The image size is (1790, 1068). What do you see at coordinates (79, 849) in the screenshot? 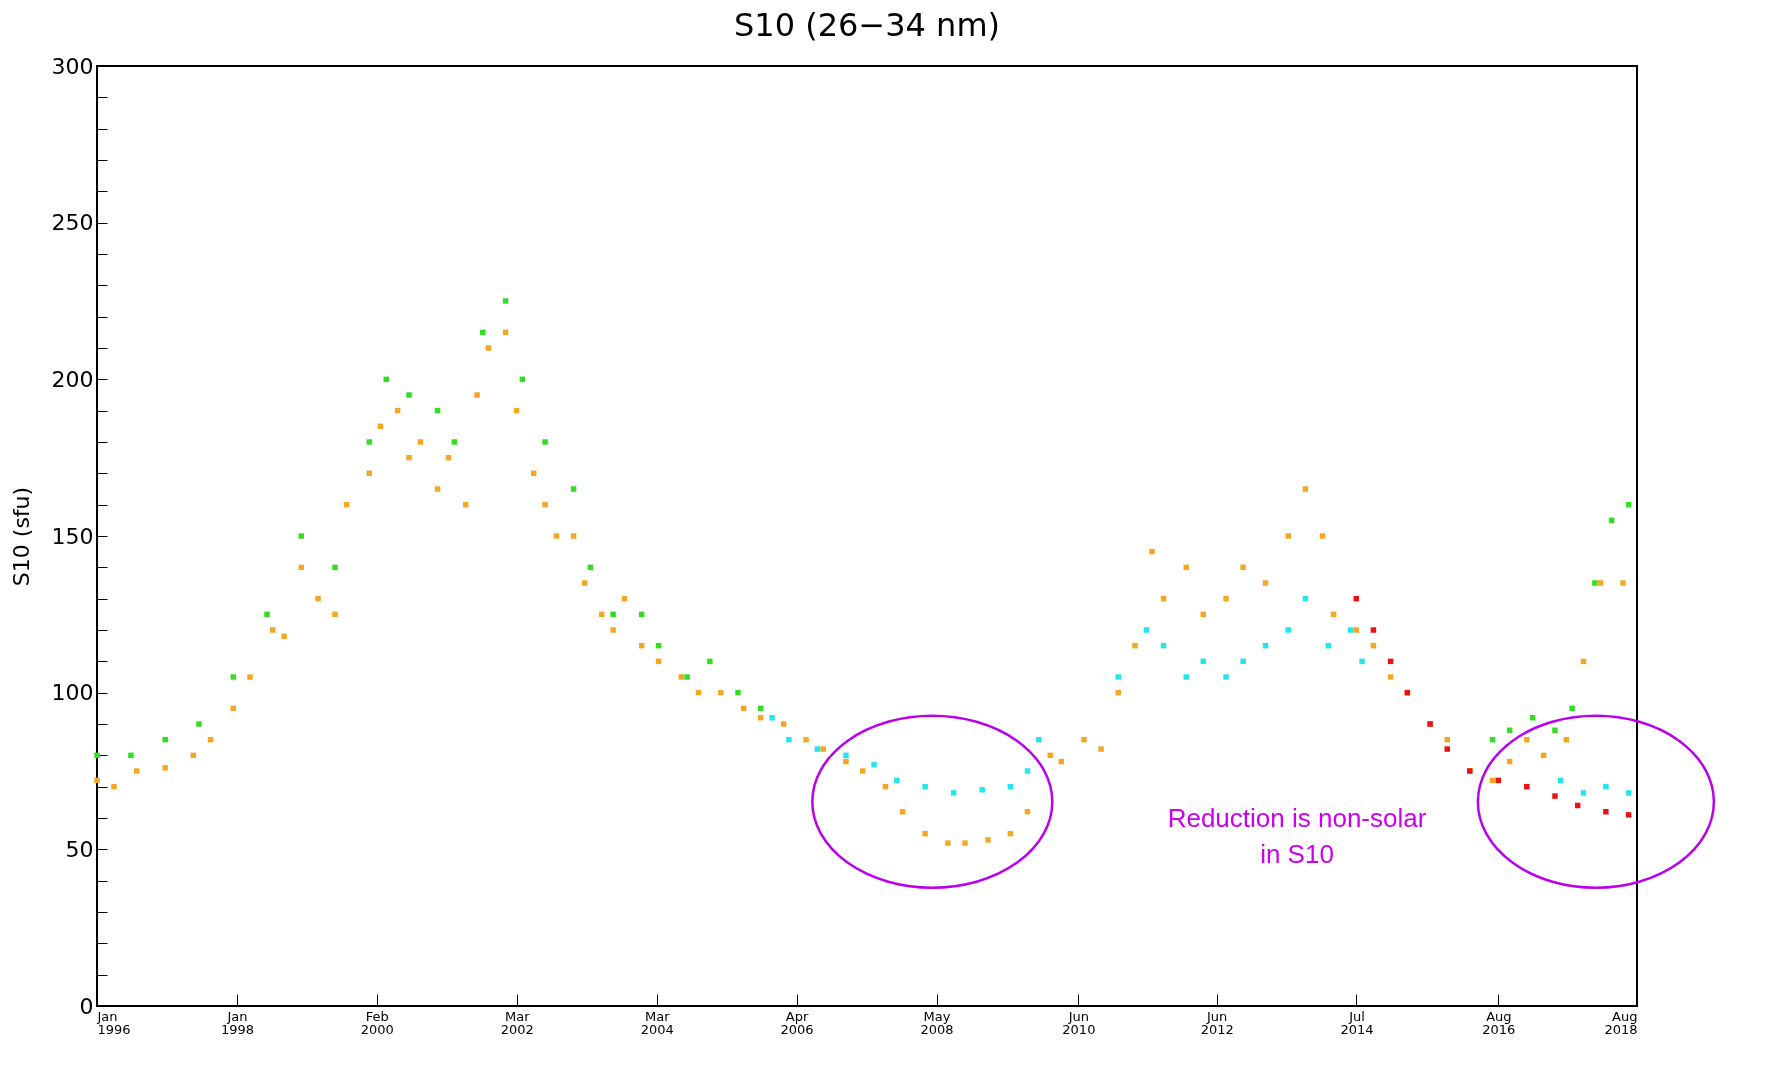
I see `y-tick-label: 50` at bounding box center [79, 849].